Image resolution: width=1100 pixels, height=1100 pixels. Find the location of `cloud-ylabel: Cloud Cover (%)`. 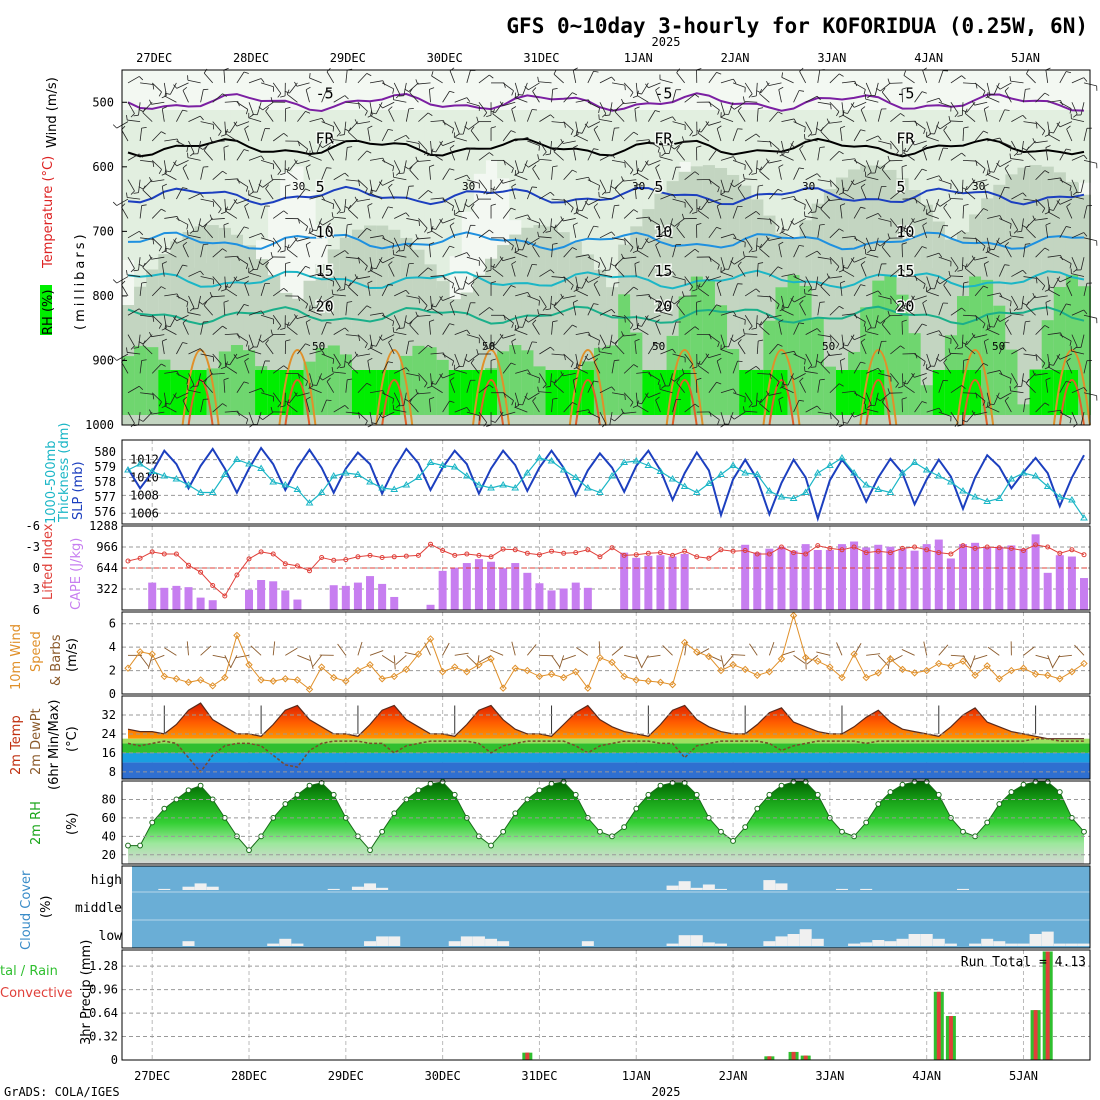

cloud-ylabel: Cloud Cover (%) is located at coordinates (36, 910).